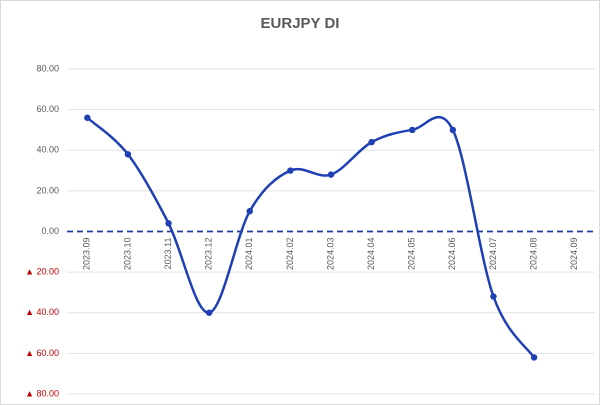  Describe the element at coordinates (412, 254) in the screenshot. I see `x-tick-label: 2024.05` at that location.